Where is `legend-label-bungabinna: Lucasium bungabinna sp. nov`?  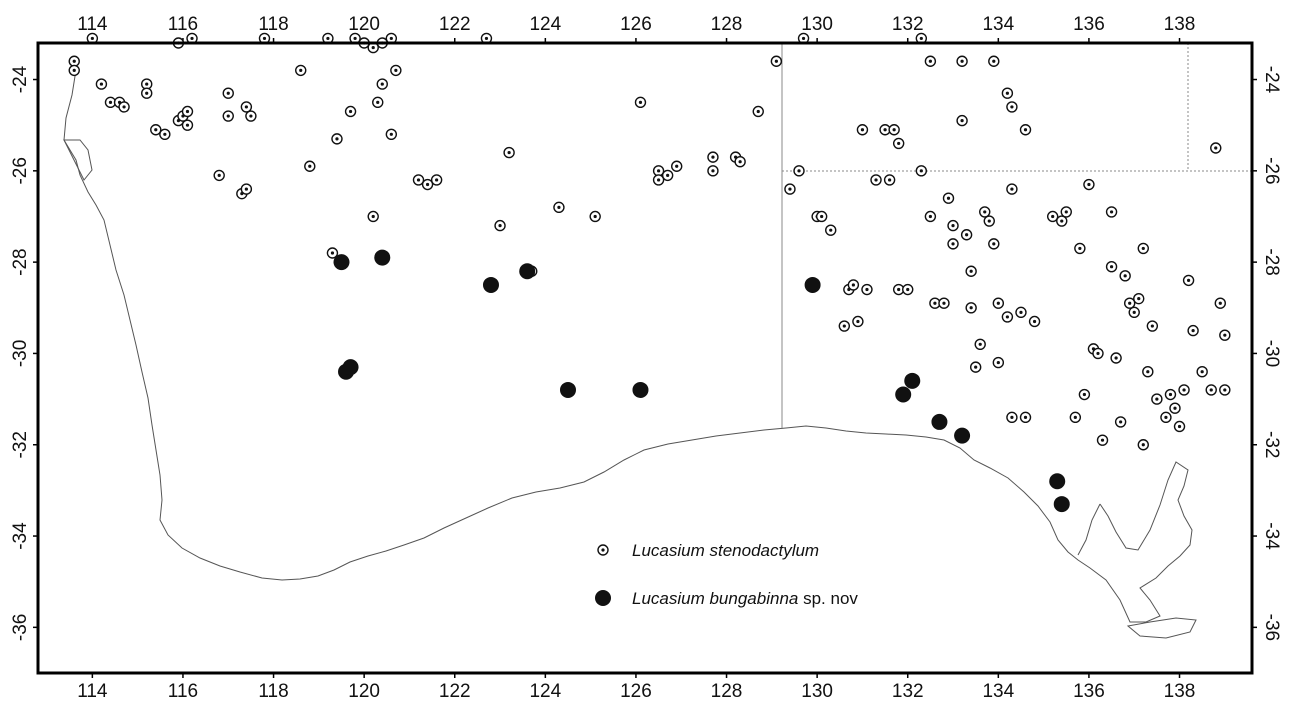
legend-label-bungabinna: Lucasium bungabinna sp. nov is located at coordinates (745, 598).